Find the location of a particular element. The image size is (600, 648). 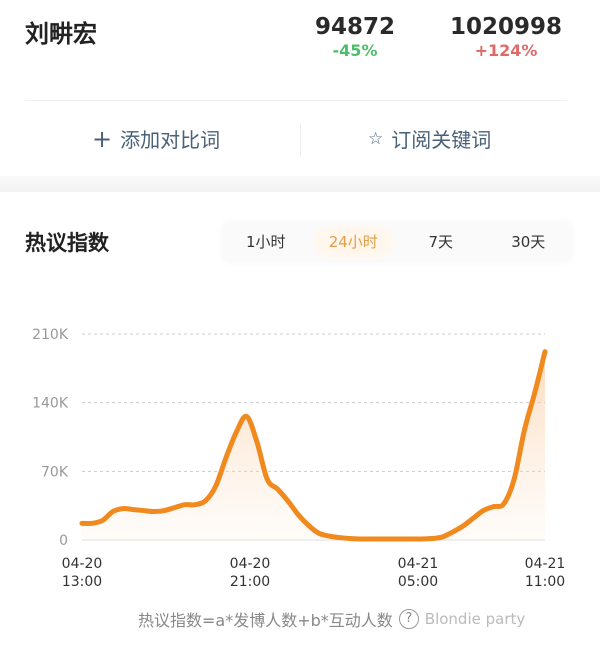

y-tick-label: 70K is located at coordinates (55, 472).